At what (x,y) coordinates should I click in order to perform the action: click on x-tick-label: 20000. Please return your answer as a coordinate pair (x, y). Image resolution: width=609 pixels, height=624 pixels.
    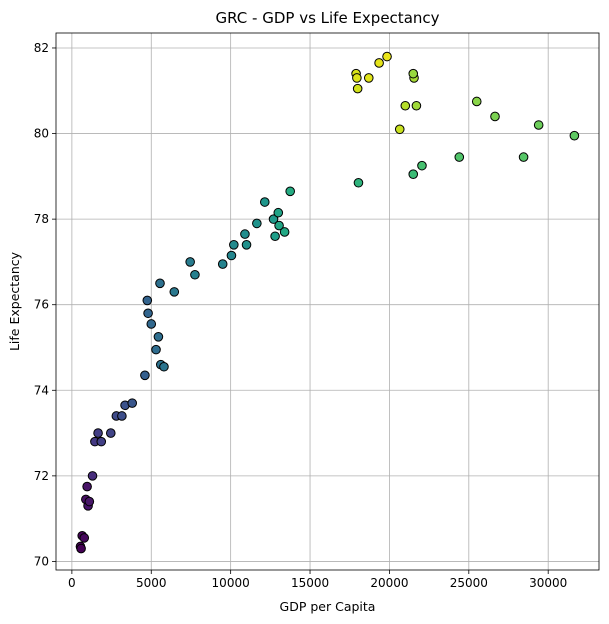
    Looking at the image, I should click on (389, 583).